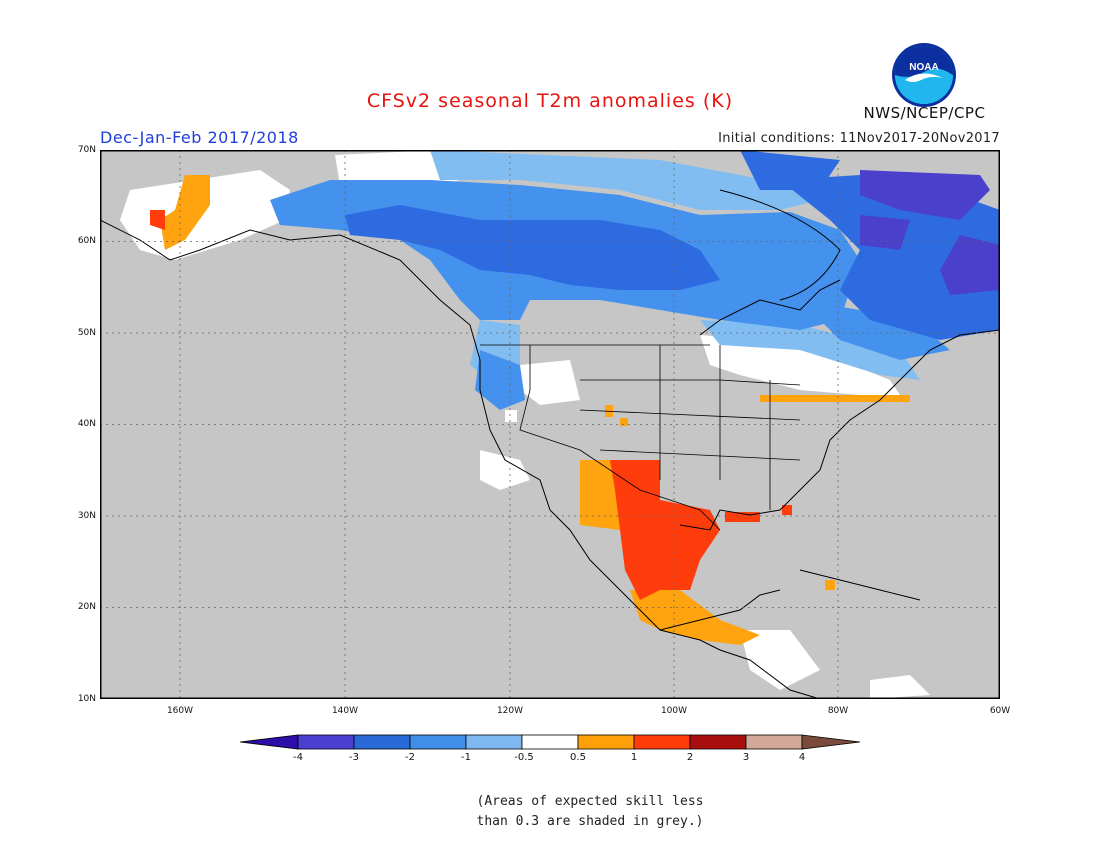 Image resolution: width=1100 pixels, height=850 pixels. Describe the element at coordinates (1000, 711) in the screenshot. I see `lon-label-60w: 60W` at that location.